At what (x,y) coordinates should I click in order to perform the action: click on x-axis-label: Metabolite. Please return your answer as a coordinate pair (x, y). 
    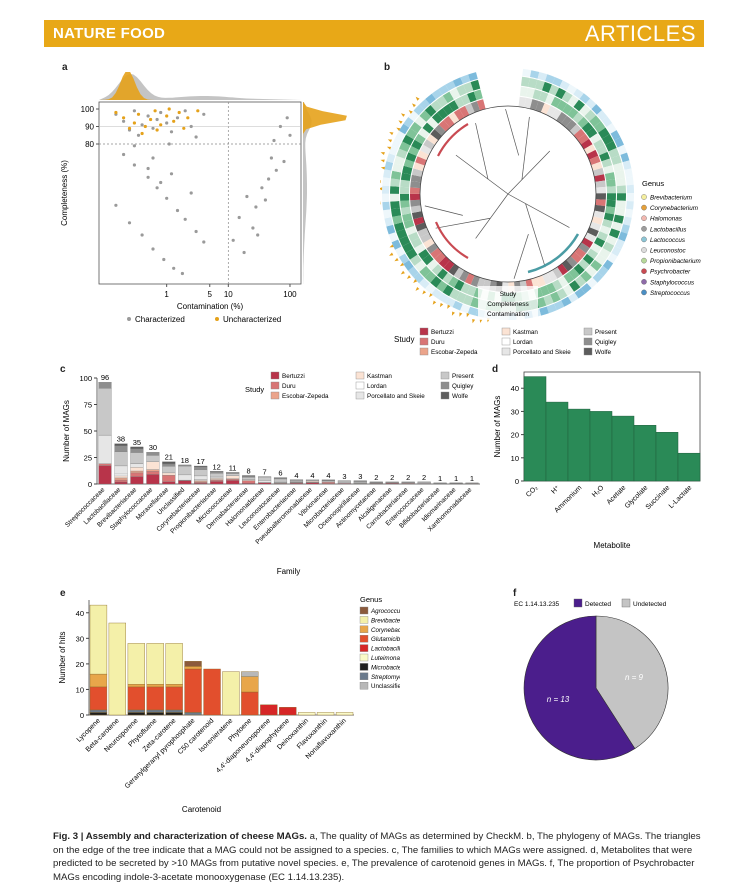
    Looking at the image, I should click on (612, 545).